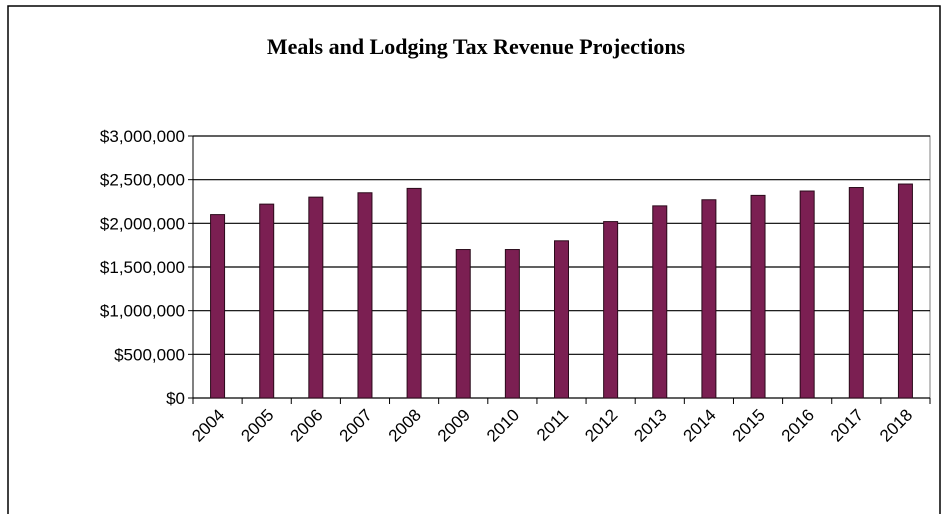 The height and width of the screenshot is (514, 948). Describe the element at coordinates (454, 425) in the screenshot. I see `x-tick-label: 2009` at that location.